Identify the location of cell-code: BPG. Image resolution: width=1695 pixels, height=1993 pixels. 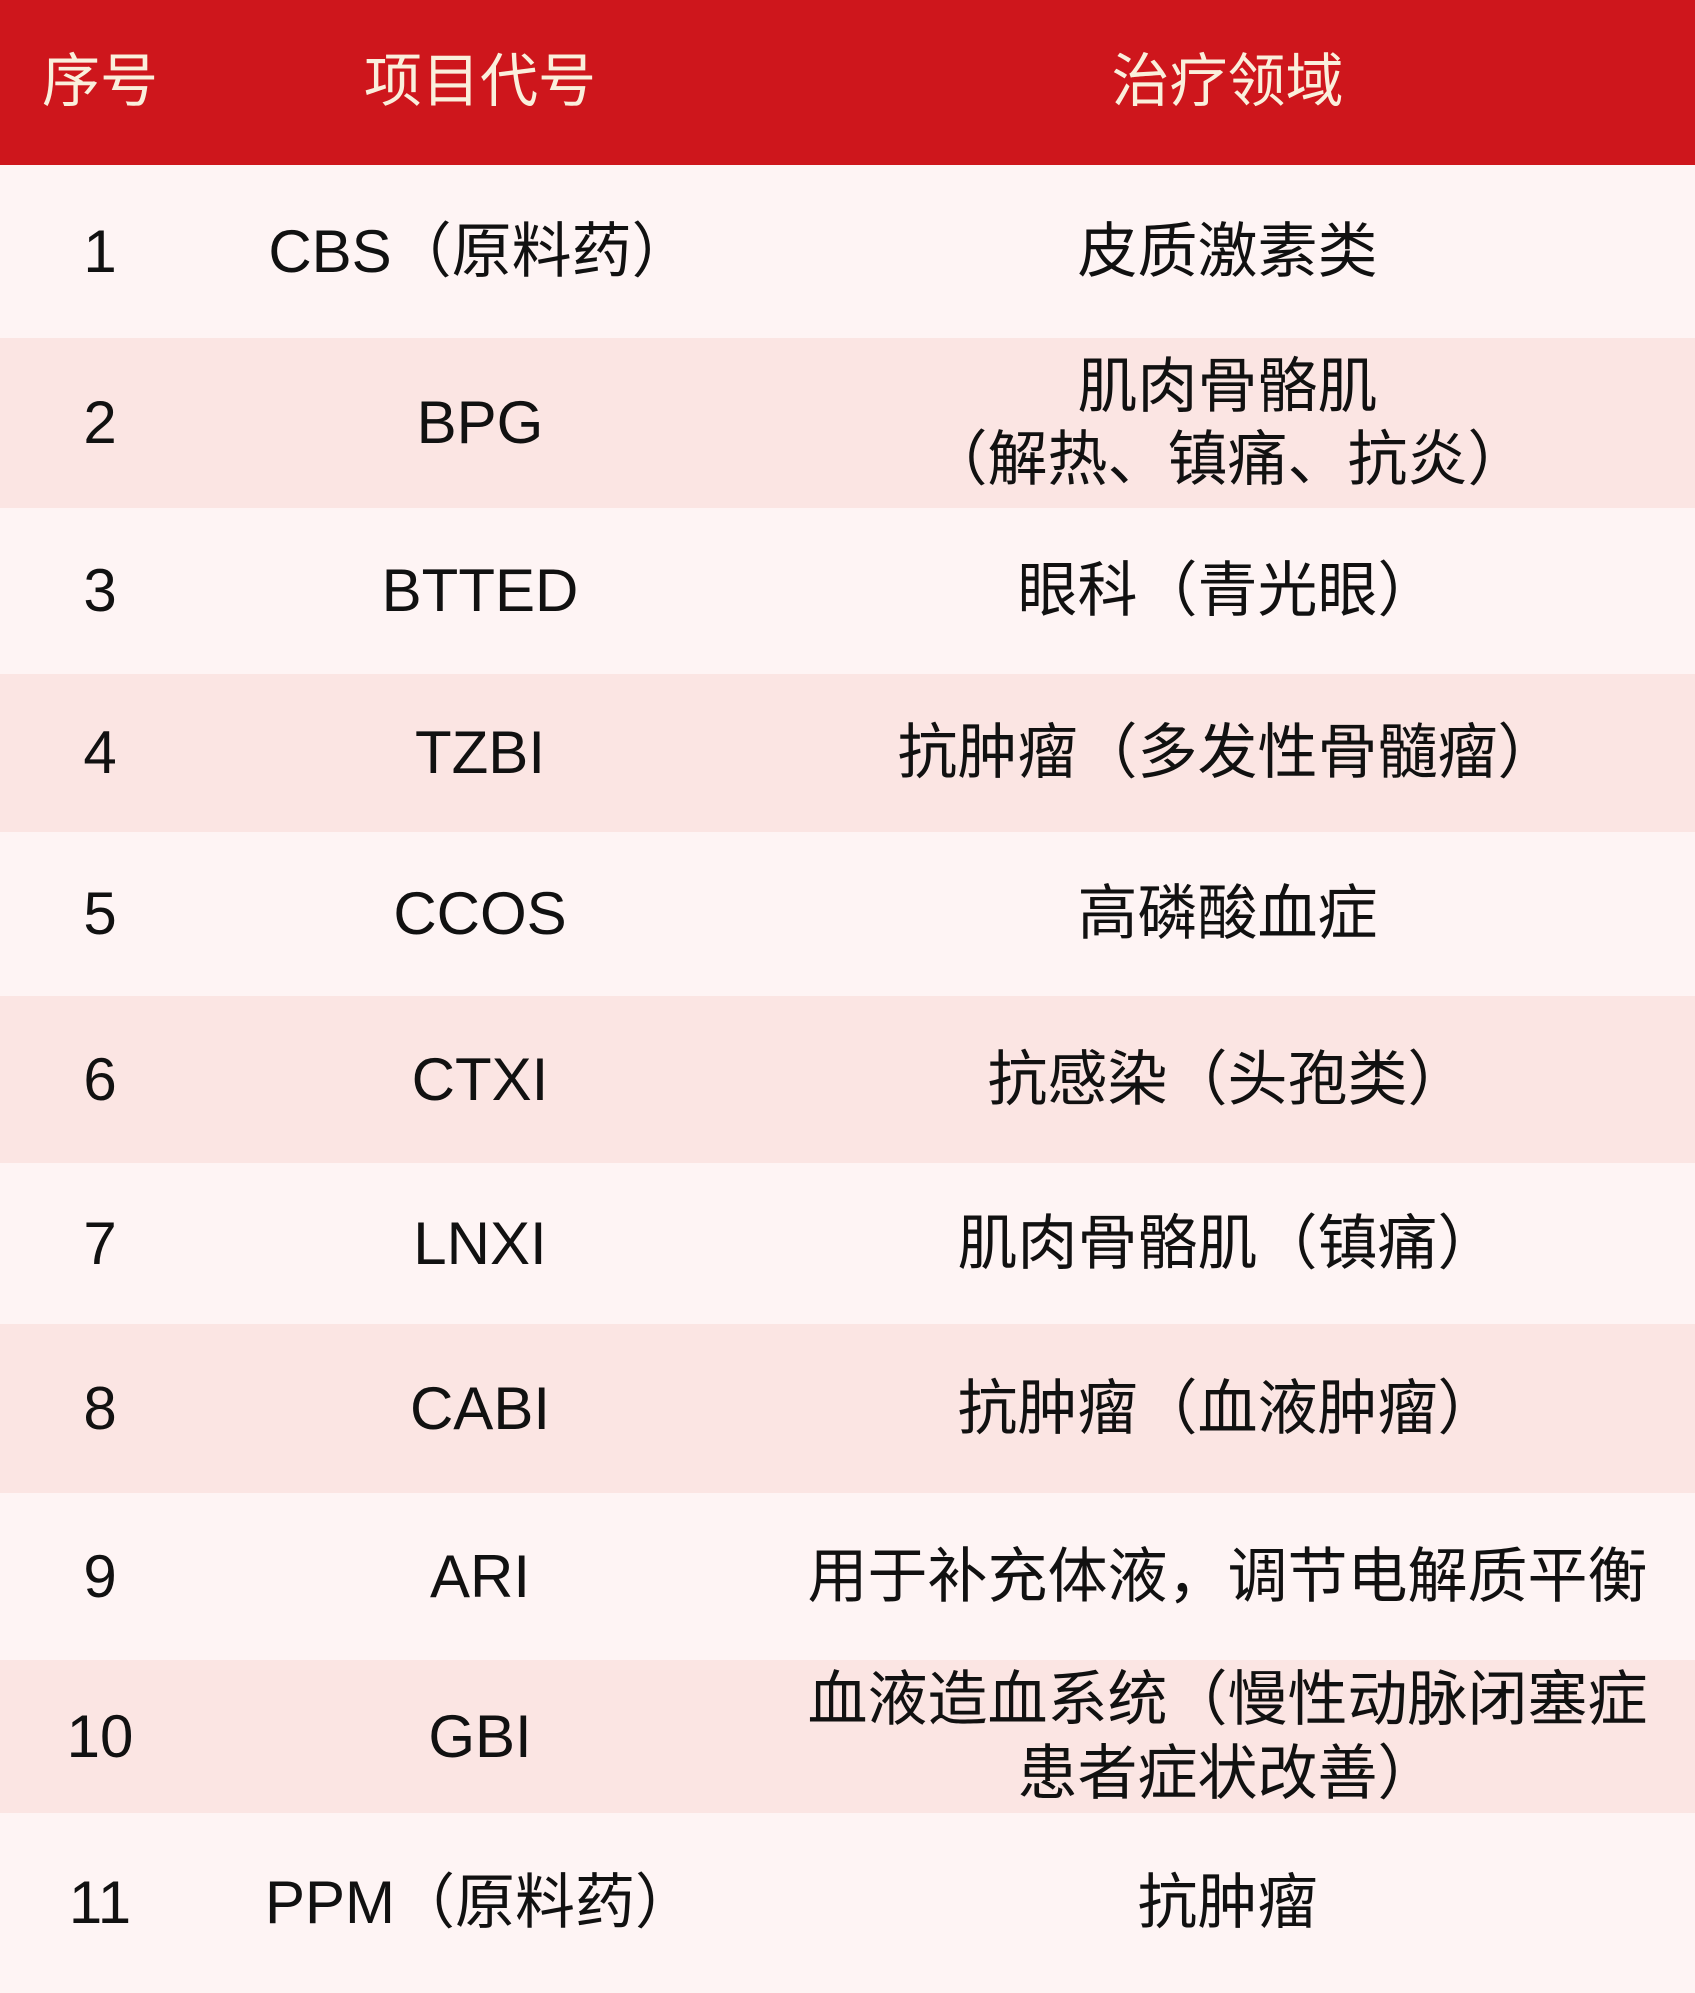
(480, 423).